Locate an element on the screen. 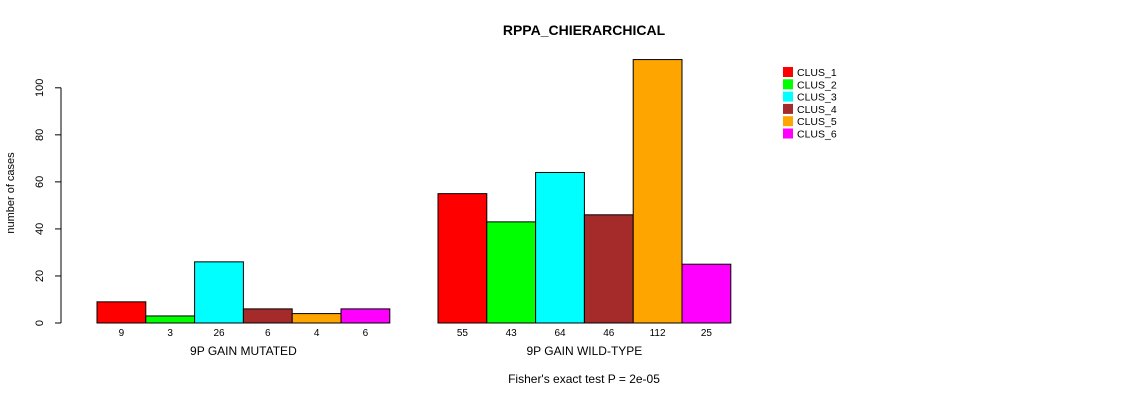  bar-count-label: 46 is located at coordinates (609, 333).